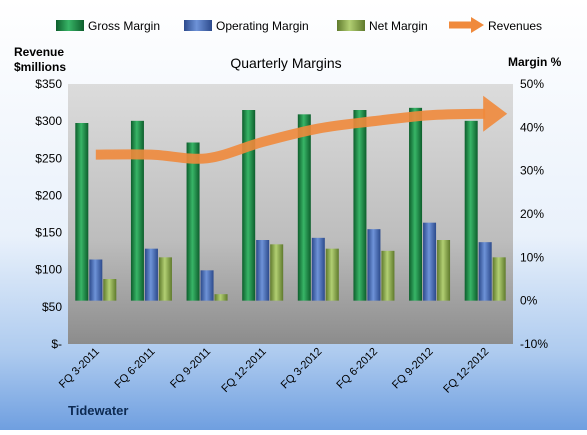 This screenshot has width=587, height=435. Describe the element at coordinates (534, 344) in the screenshot. I see `right-tick-label: -10%` at that location.